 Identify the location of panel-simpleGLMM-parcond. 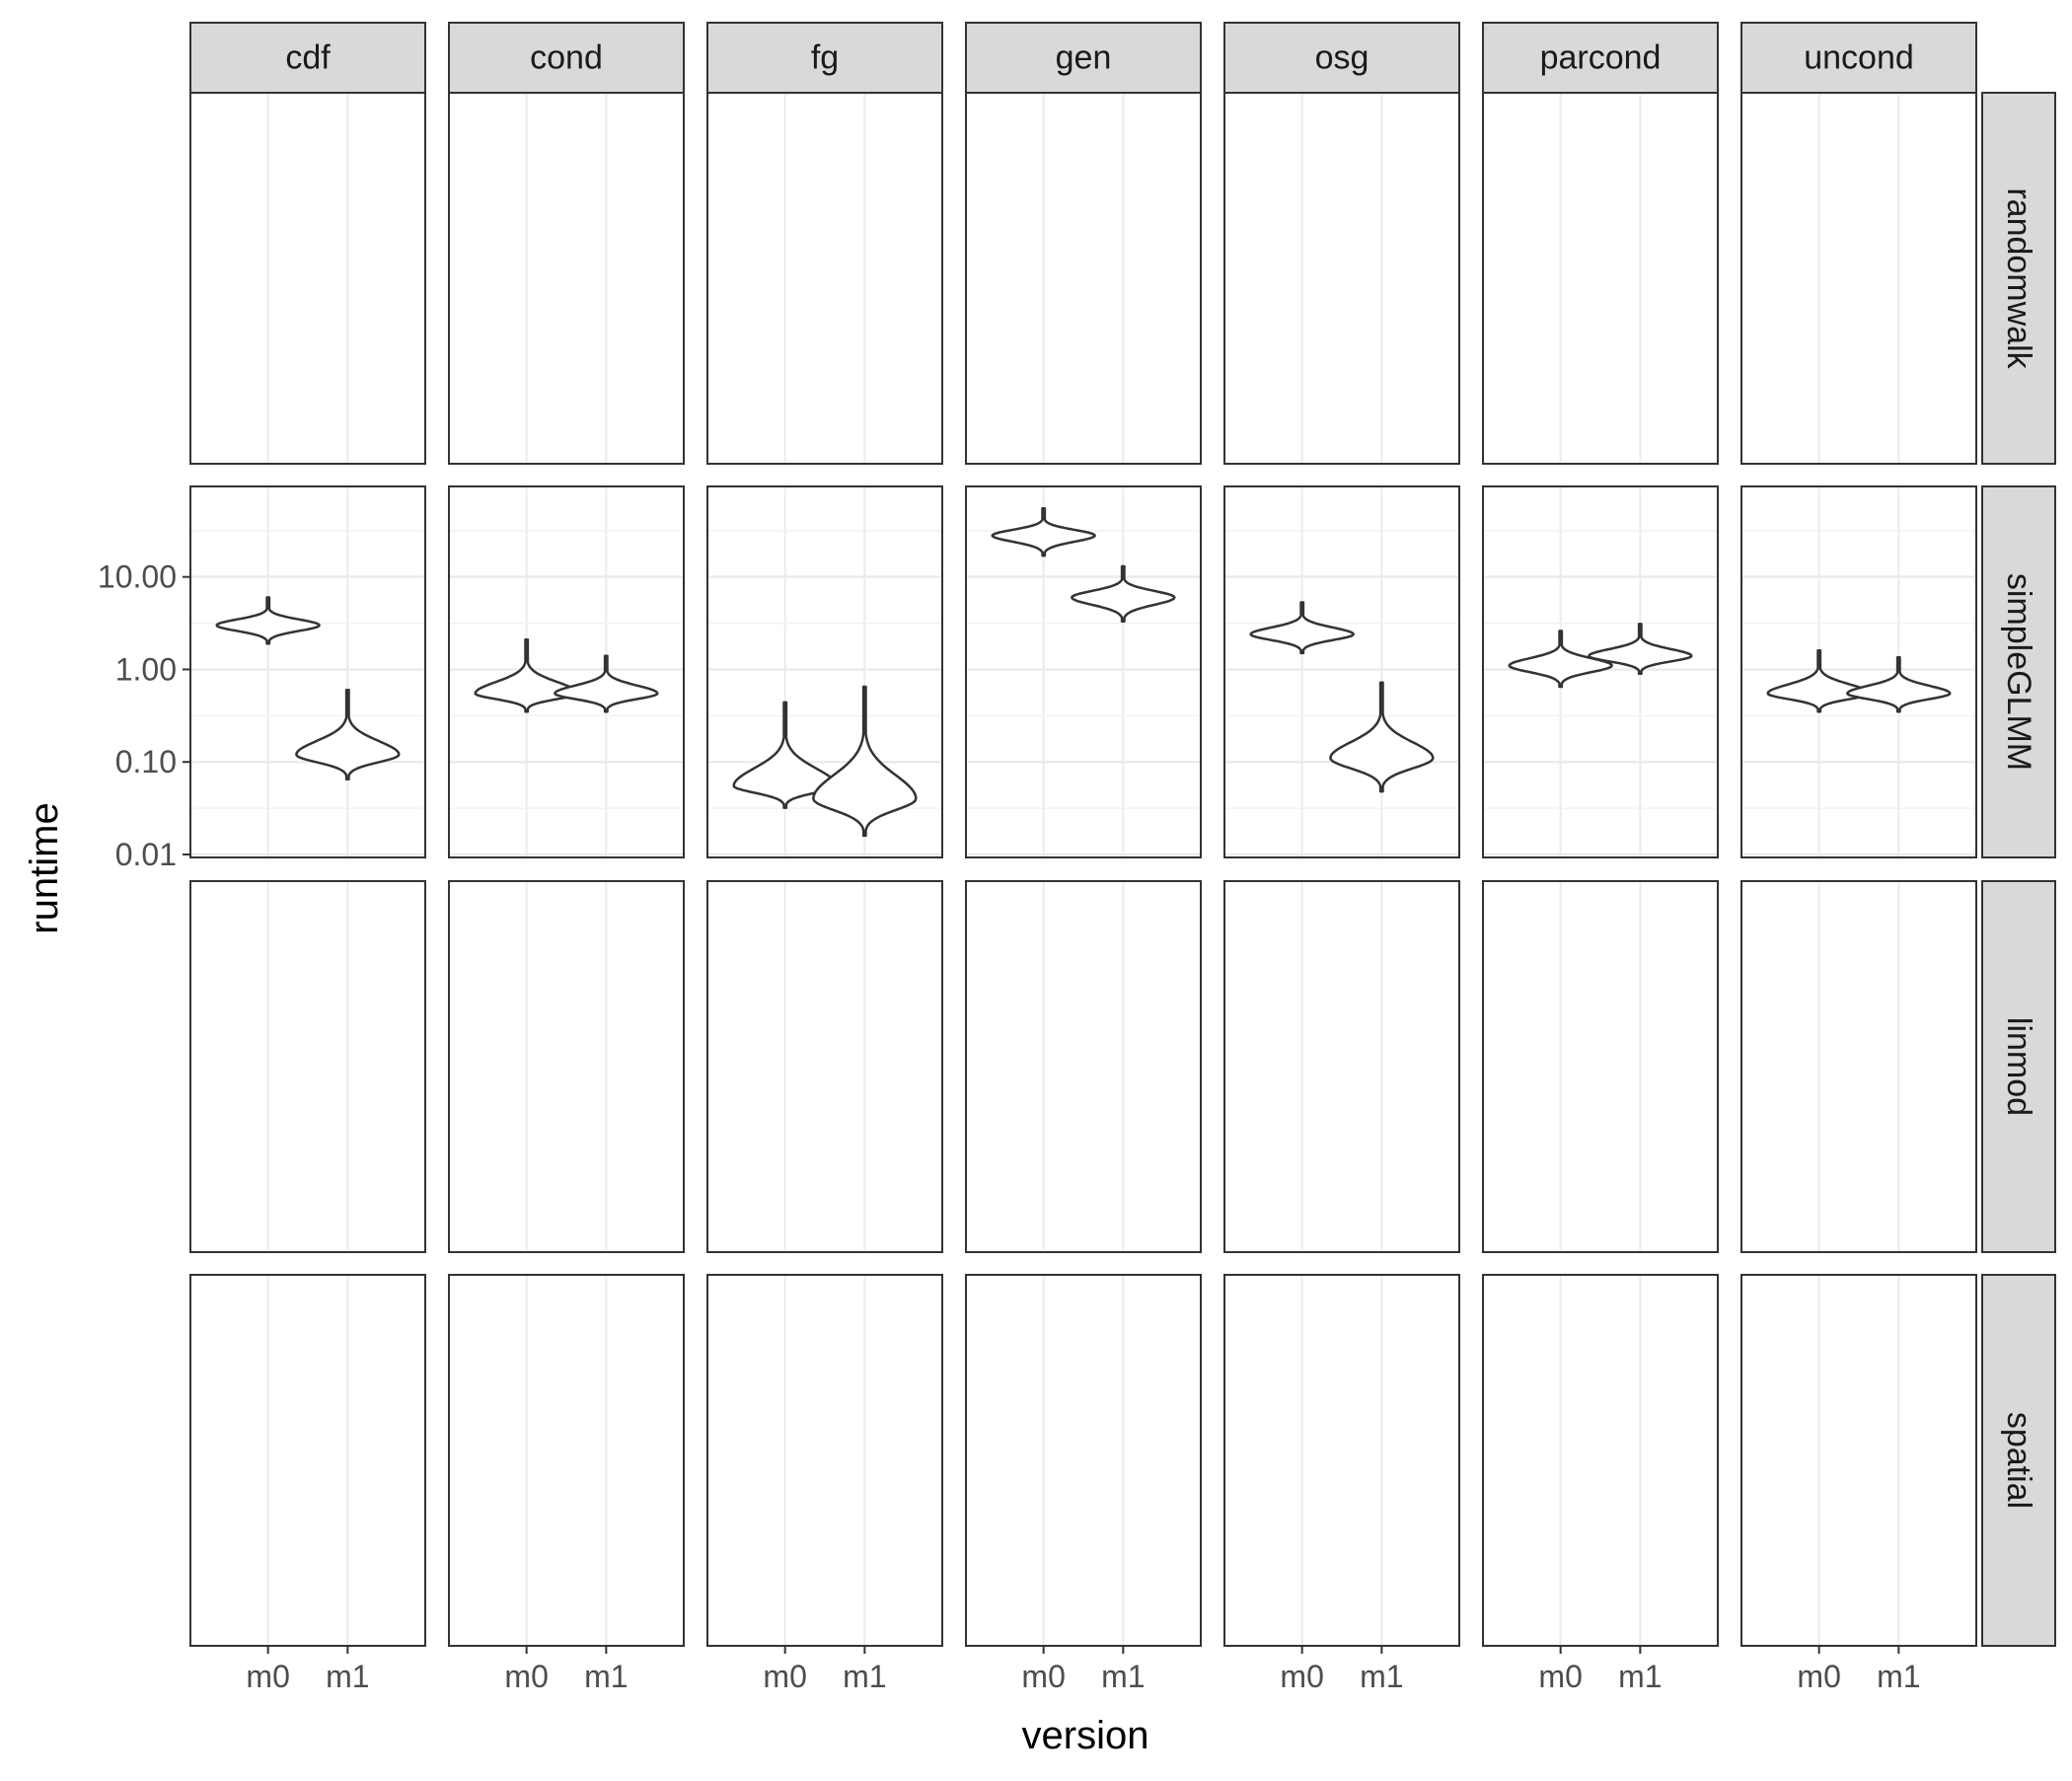
(1601, 671).